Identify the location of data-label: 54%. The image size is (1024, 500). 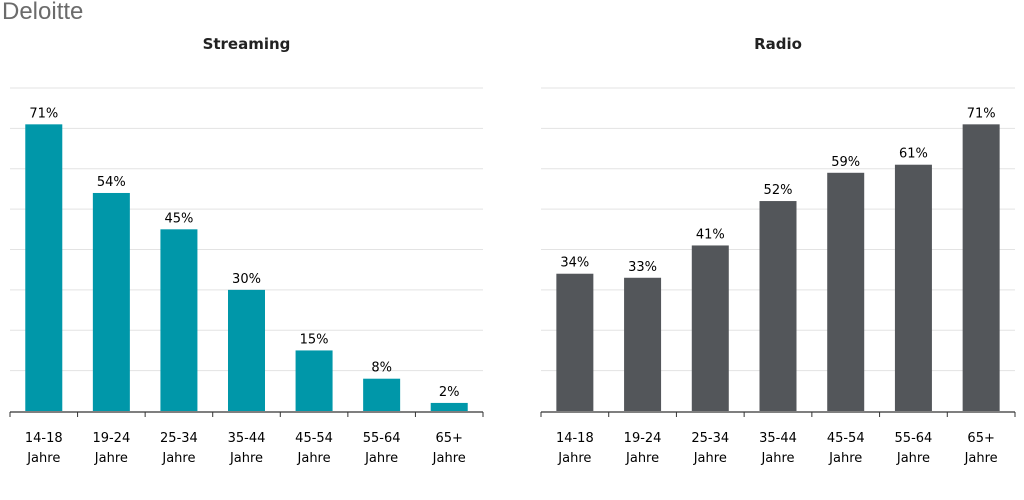
(111, 182).